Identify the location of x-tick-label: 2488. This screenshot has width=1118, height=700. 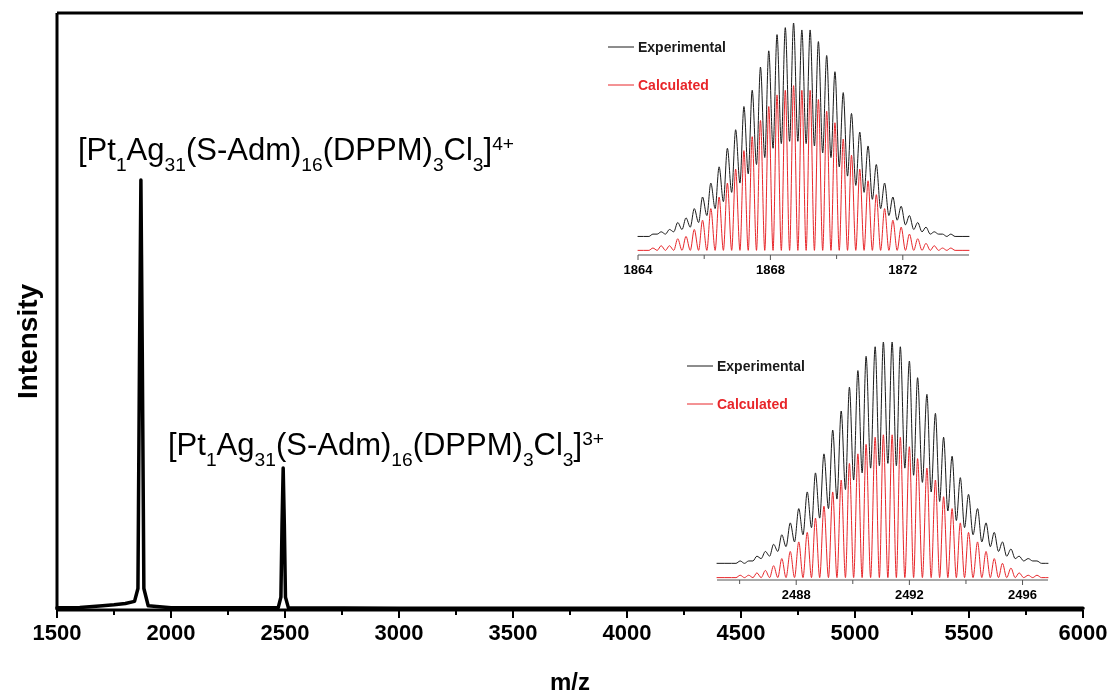
(796, 594).